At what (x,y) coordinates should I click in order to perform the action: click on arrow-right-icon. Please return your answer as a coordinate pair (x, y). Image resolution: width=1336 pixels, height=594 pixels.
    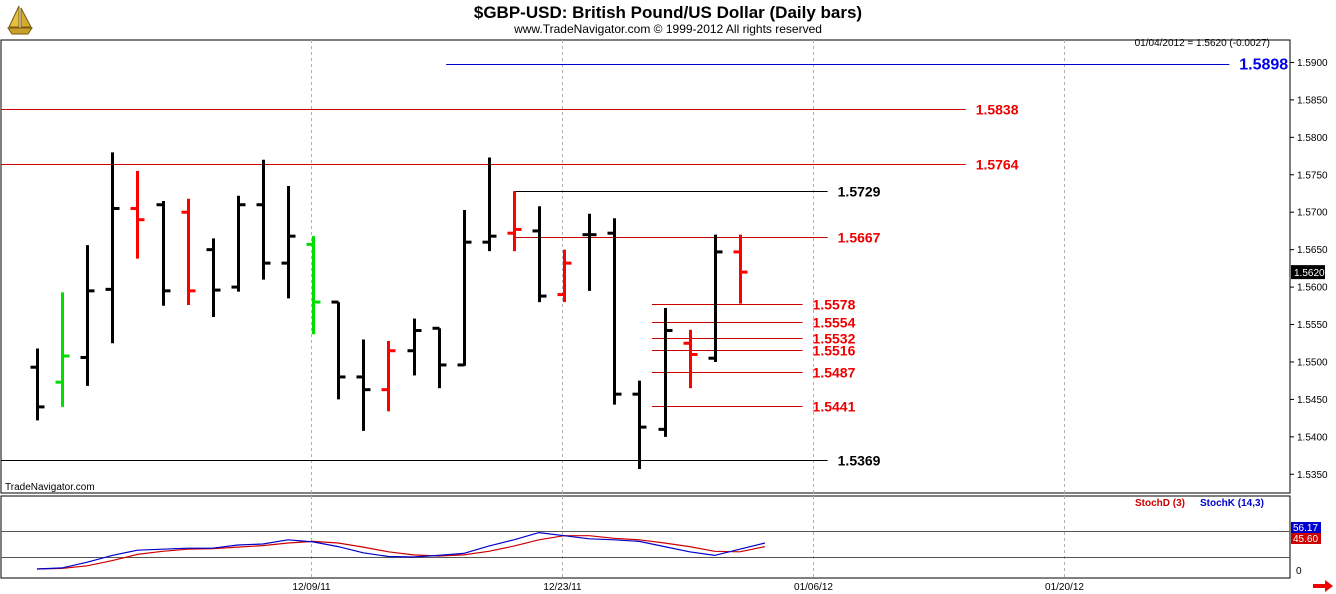
    Looking at the image, I should click on (1323, 586).